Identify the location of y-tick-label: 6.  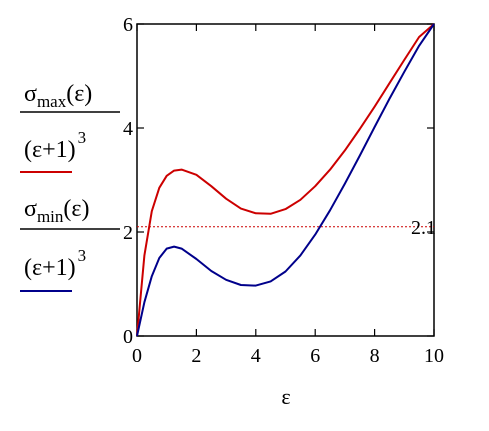
(128, 25).